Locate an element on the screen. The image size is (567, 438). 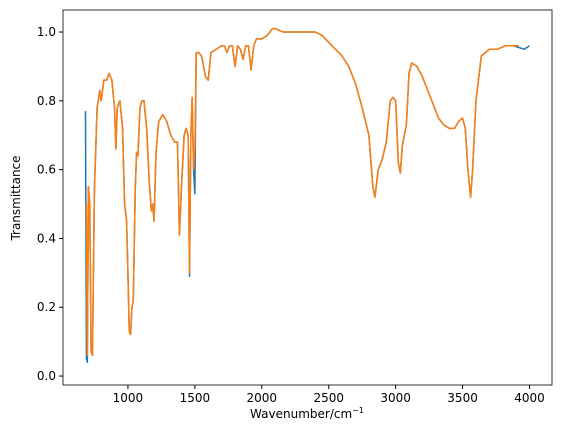
y-tick-label: 0.2 is located at coordinates (46, 307).